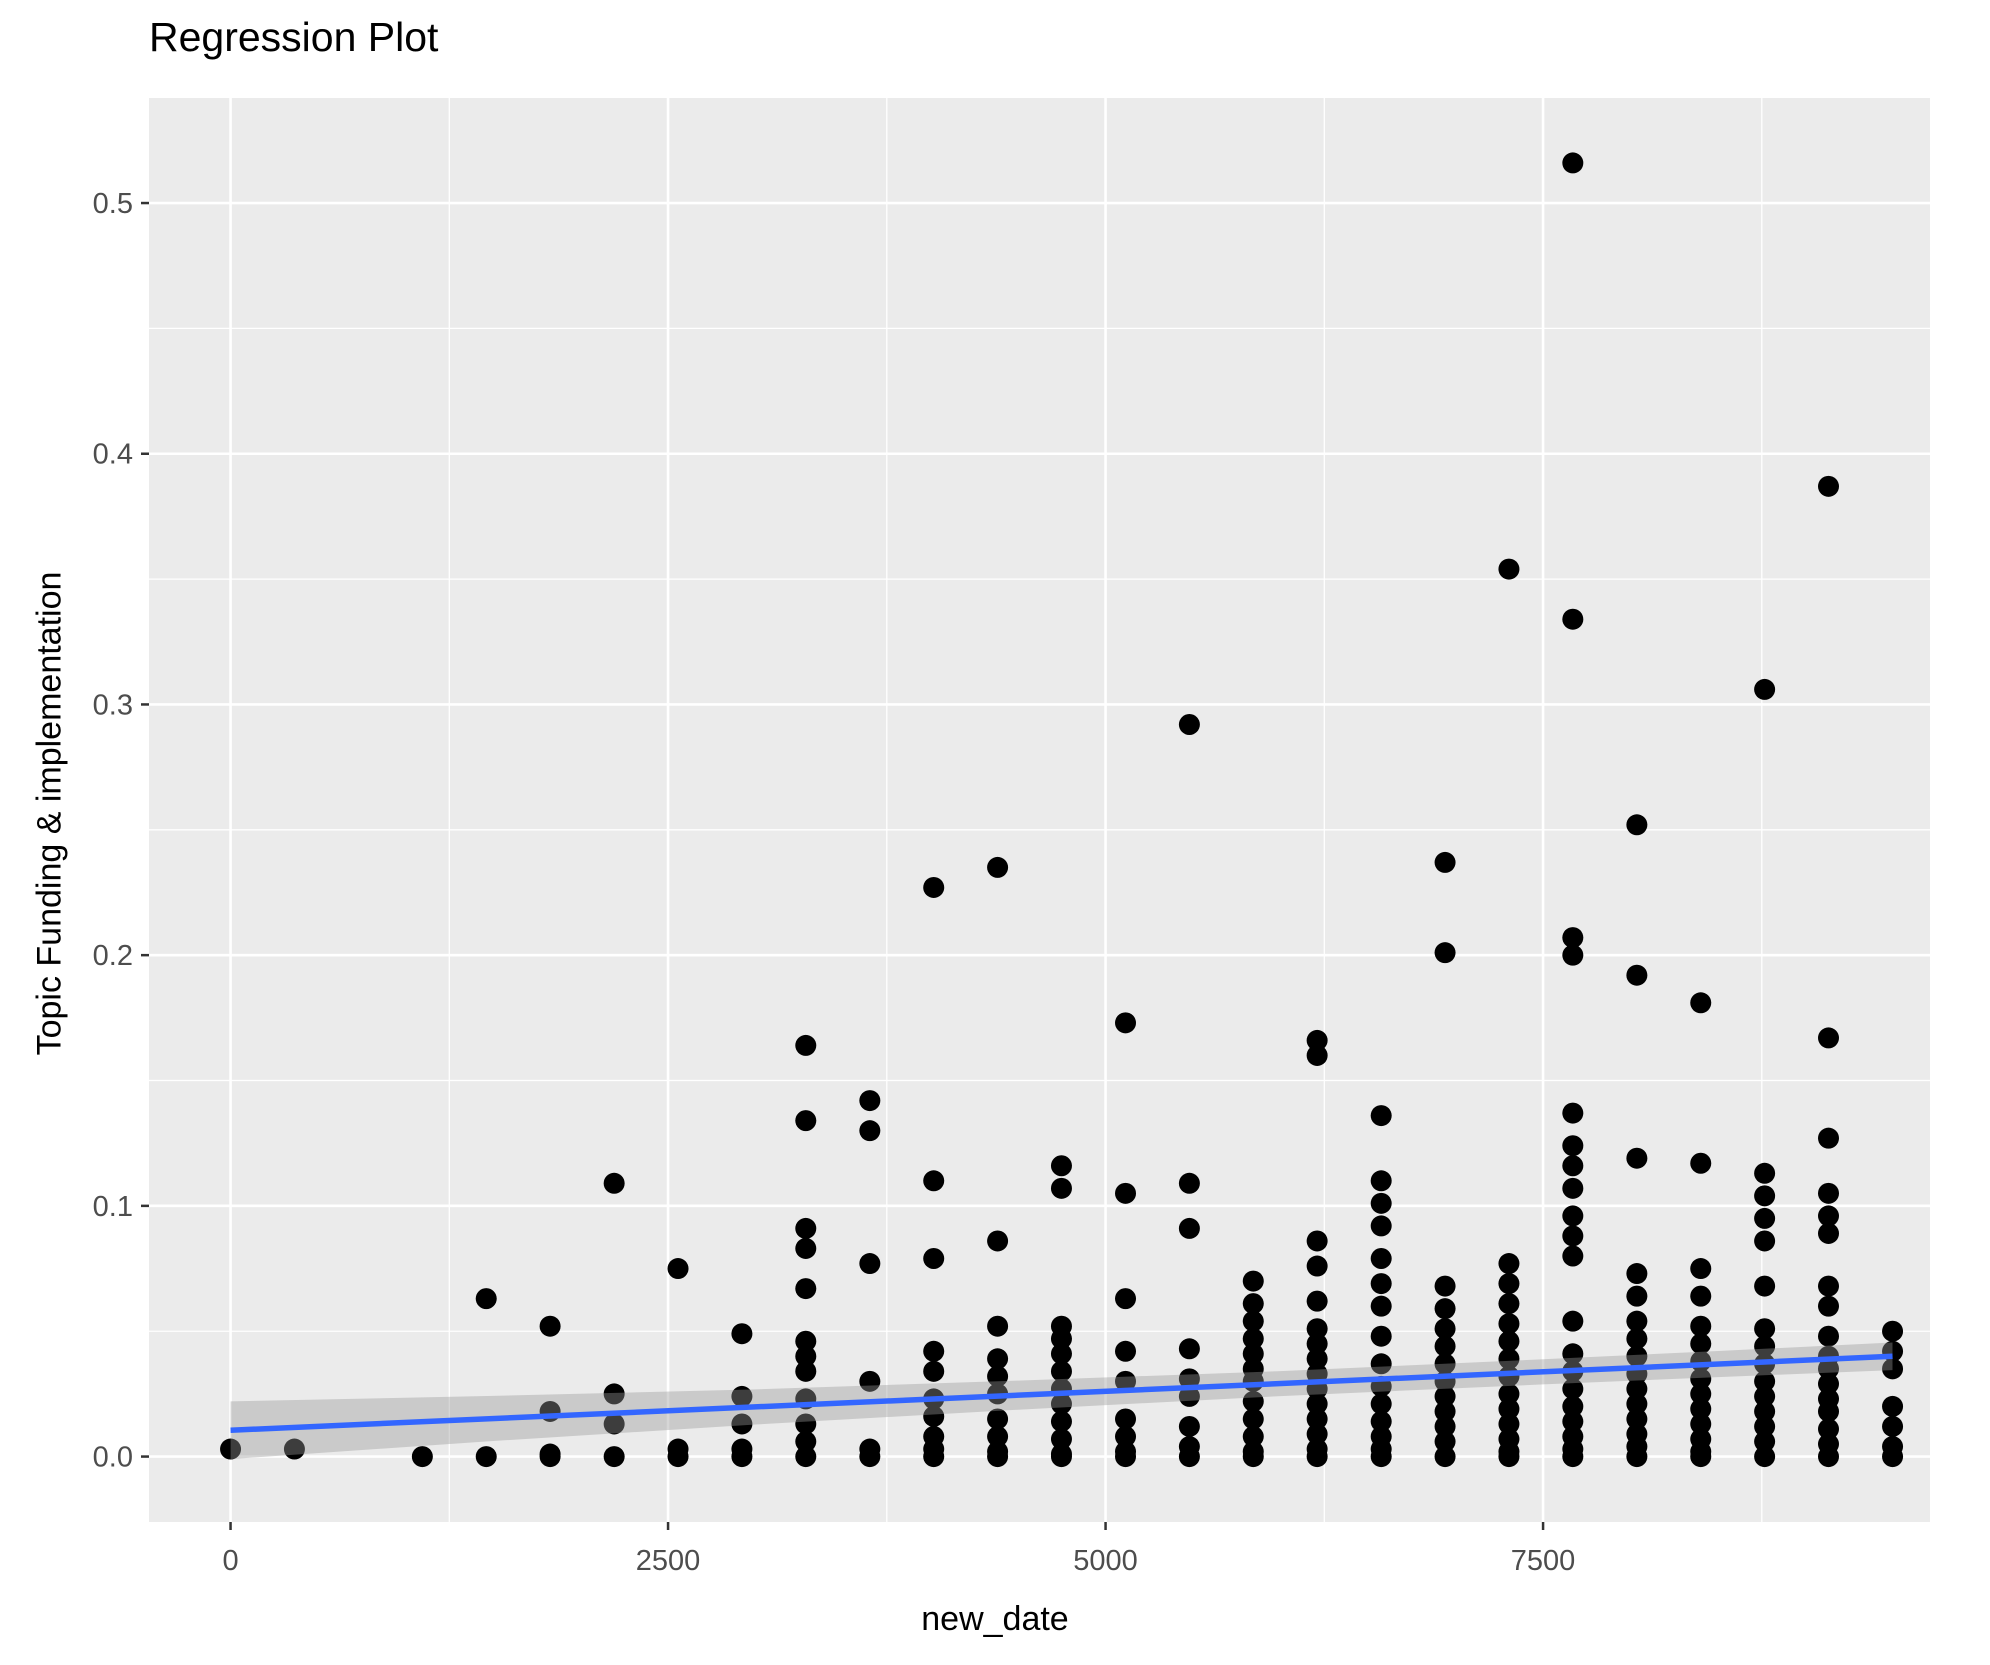  I want to click on x-tick-label: 2500, so click(668, 1561).